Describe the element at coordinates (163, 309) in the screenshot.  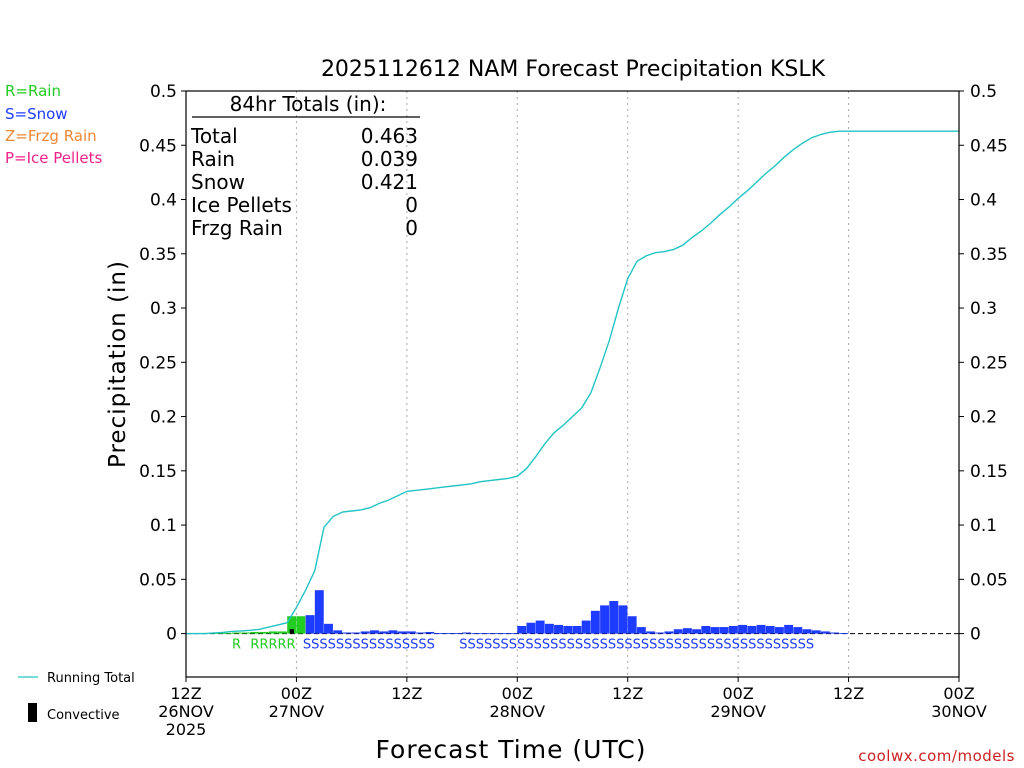
I see `y-tick-label-left: 0.3` at that location.